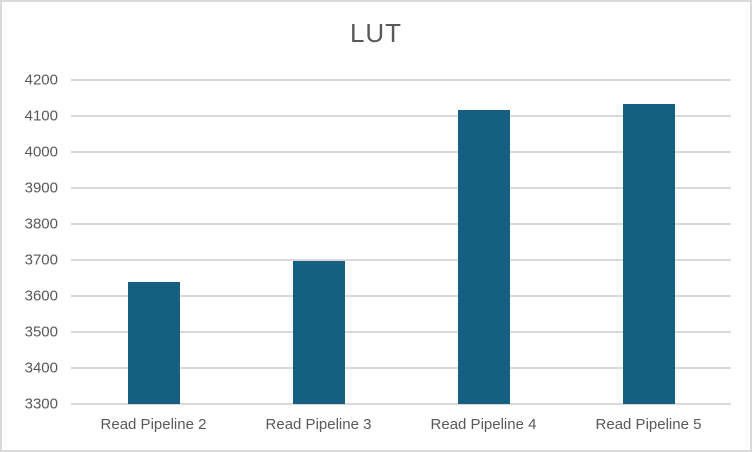 The width and height of the screenshot is (752, 452). I want to click on y-axis-tick-label: 3300, so click(41, 404).